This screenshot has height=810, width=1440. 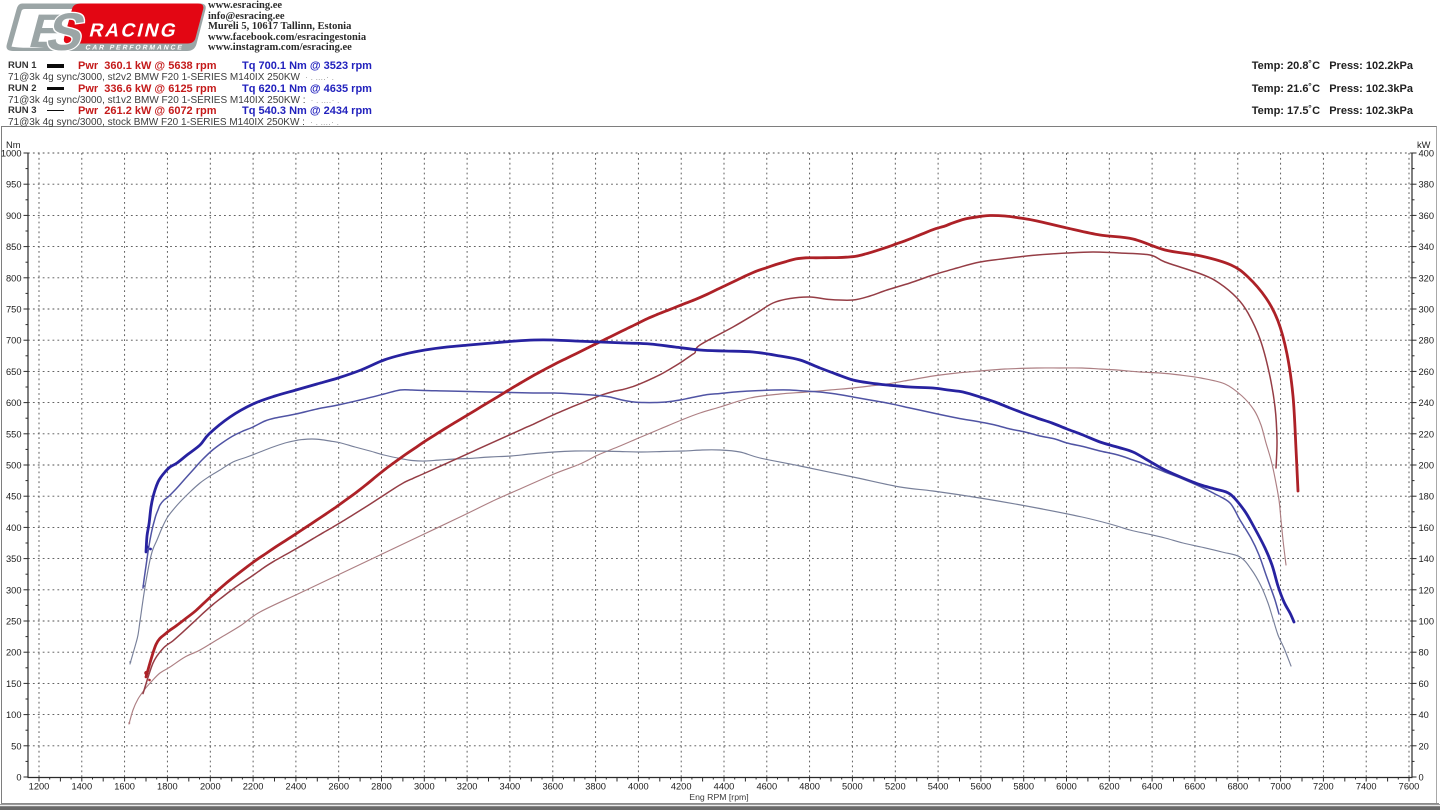 I want to click on svg-text: 120, so click(x=1427, y=590).